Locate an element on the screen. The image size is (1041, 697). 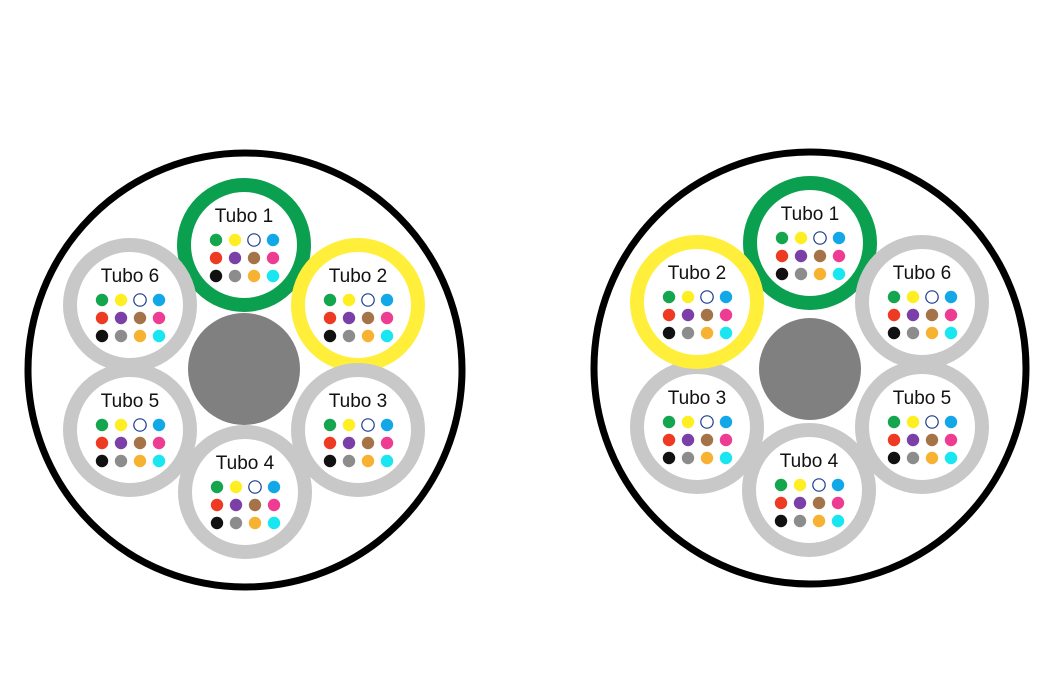
tube: Tubo 4 is located at coordinates (245, 492).